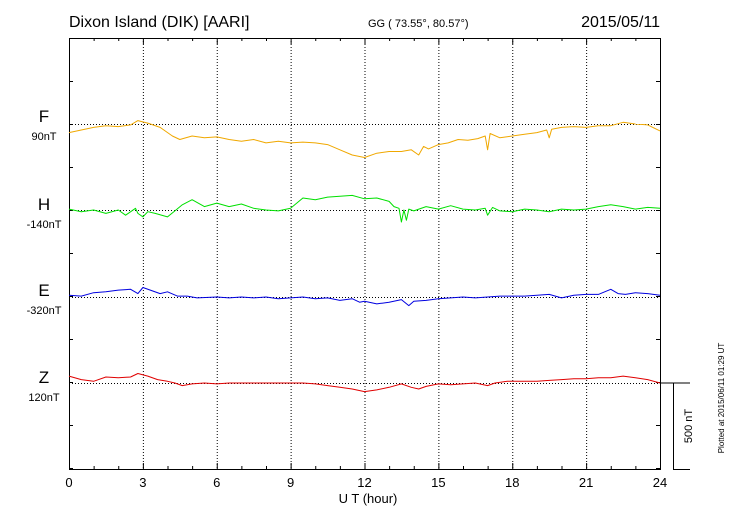 The width and height of the screenshot is (730, 520). I want to click on series-baseline-H: -140nT, so click(44, 225).